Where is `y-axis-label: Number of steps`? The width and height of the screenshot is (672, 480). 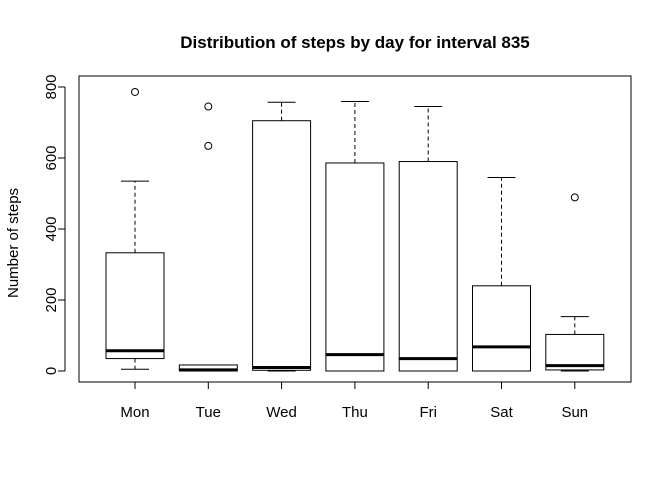
y-axis-label: Number of steps is located at coordinates (13, 243).